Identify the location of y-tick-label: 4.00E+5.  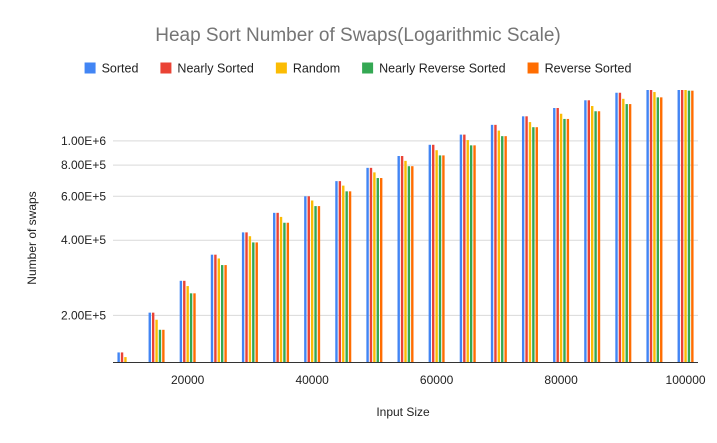
(83, 240).